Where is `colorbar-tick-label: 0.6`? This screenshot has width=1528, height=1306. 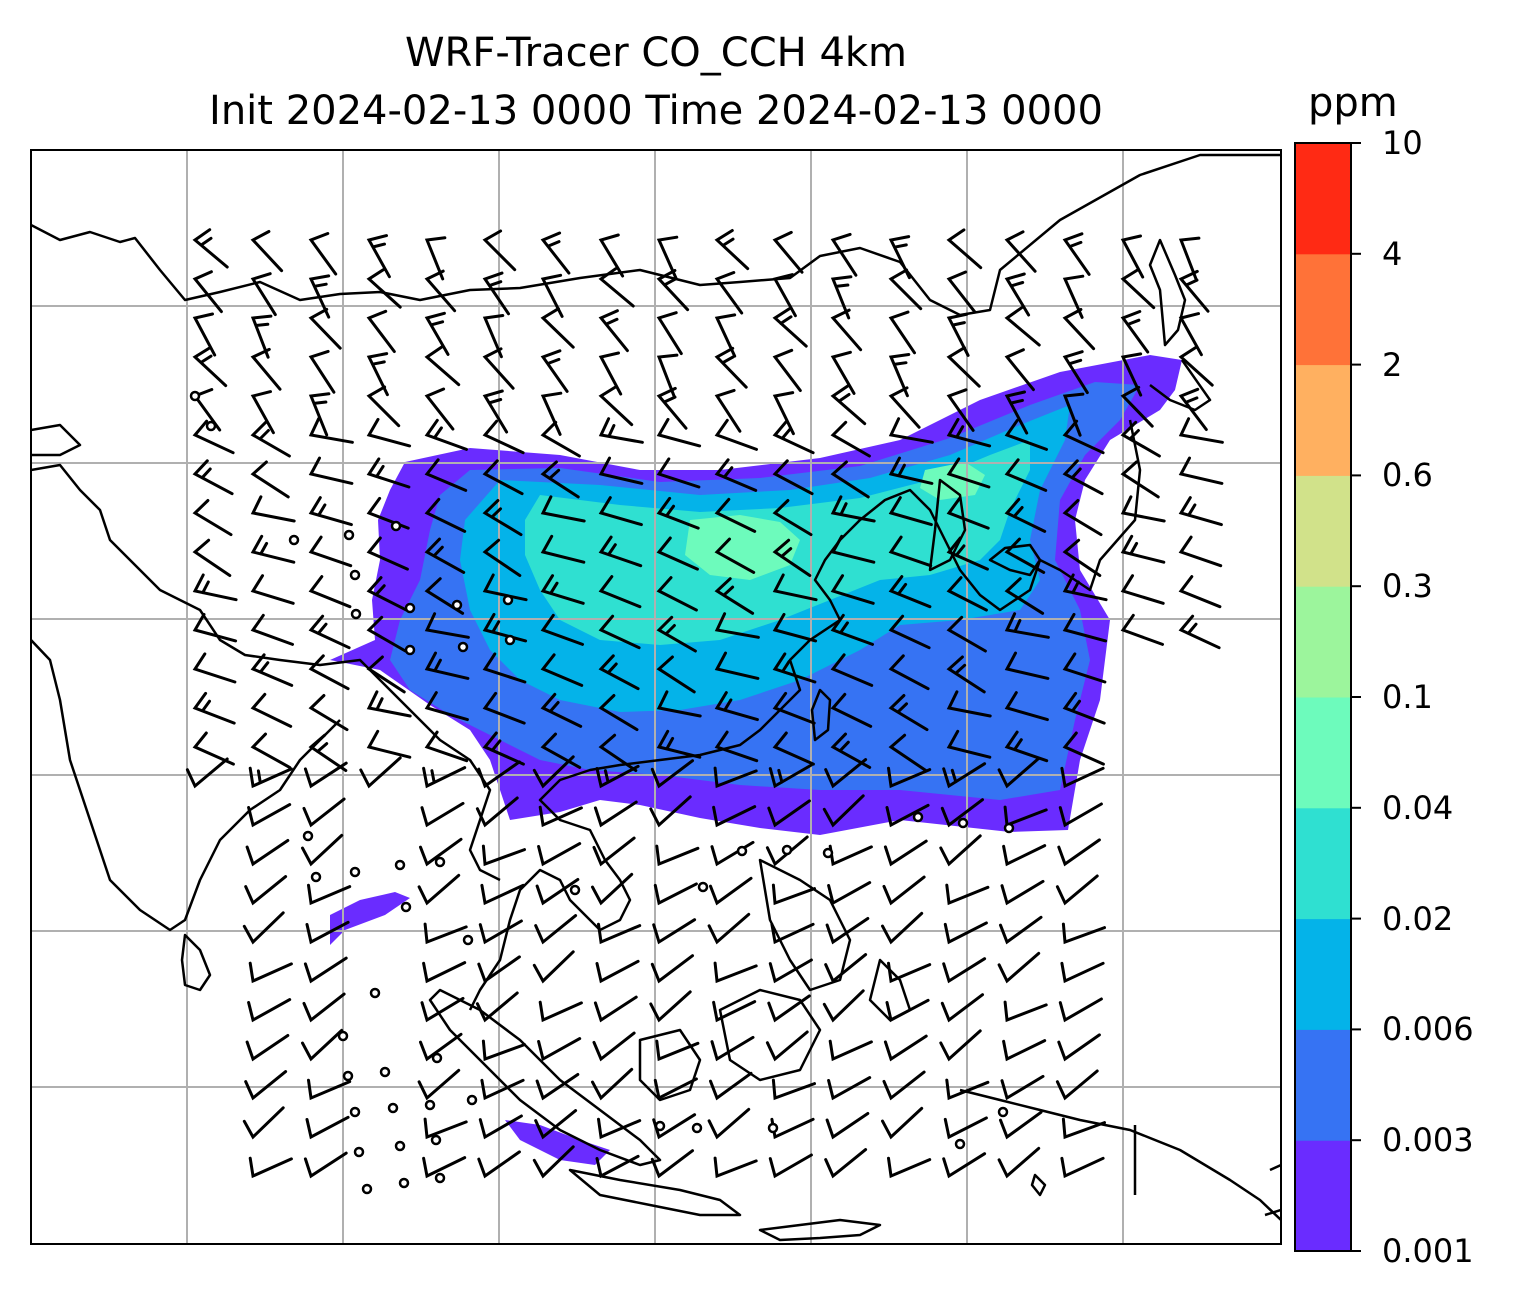 colorbar-tick-label: 0.6 is located at coordinates (1407, 475).